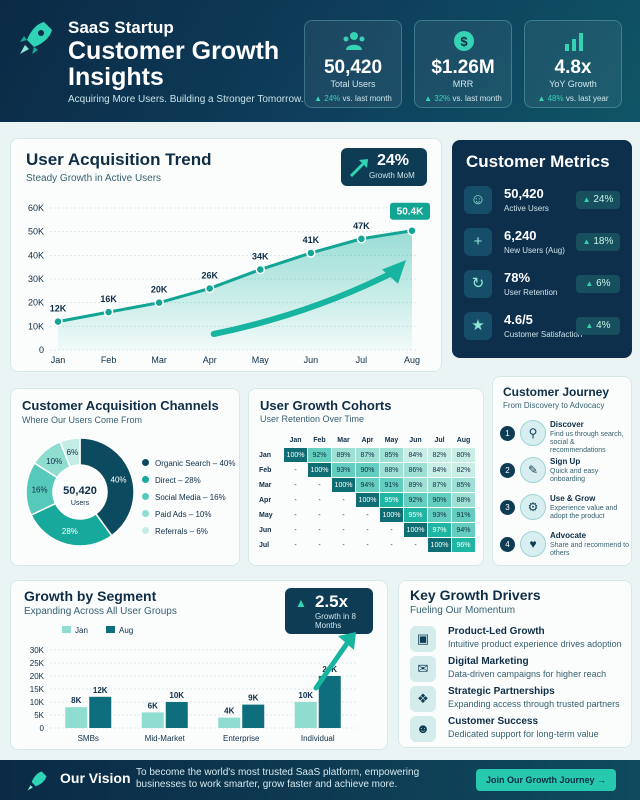  What do you see at coordinates (478, 242) in the screenshot?
I see `add-user-icon: +` at bounding box center [478, 242].